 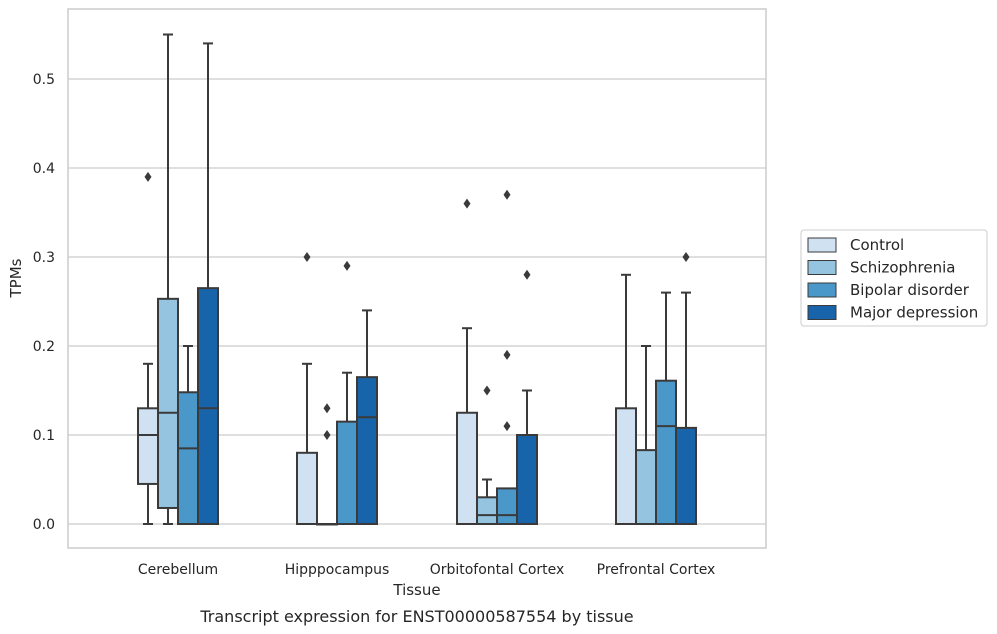 What do you see at coordinates (44, 169) in the screenshot?
I see `y-tick-label: 0.4` at bounding box center [44, 169].